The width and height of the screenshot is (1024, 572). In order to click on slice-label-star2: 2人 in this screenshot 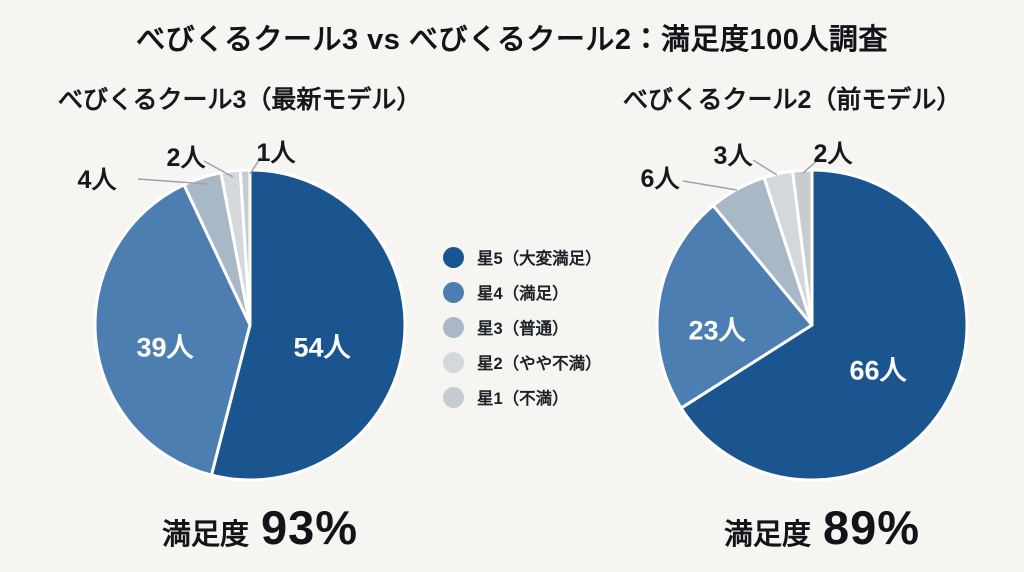, I will do `click(186, 158)`.